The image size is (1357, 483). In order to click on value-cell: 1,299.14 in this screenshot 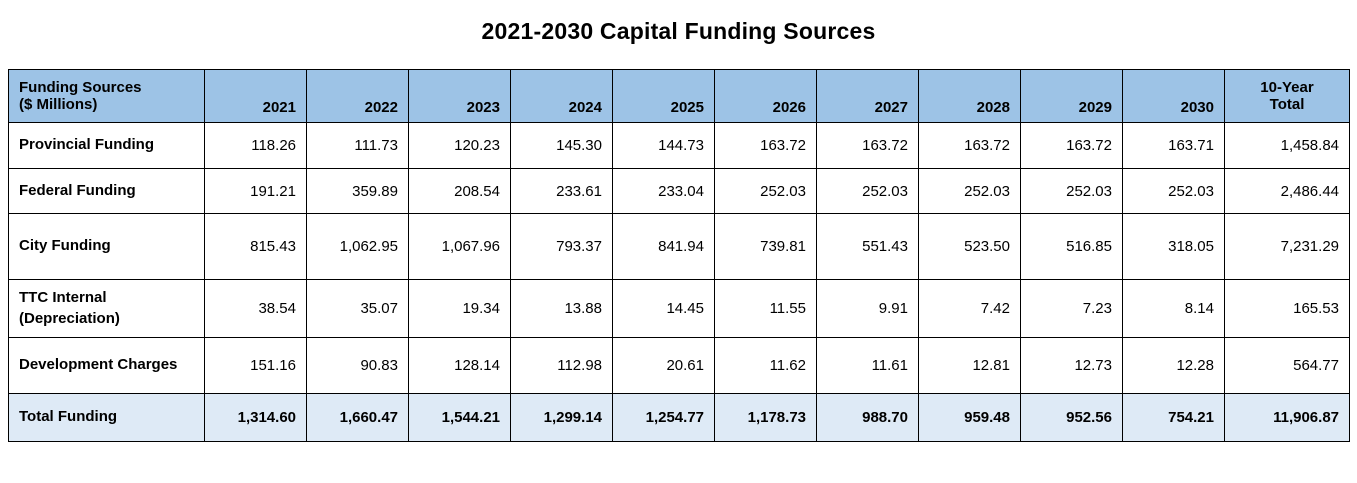, I will do `click(561, 417)`.